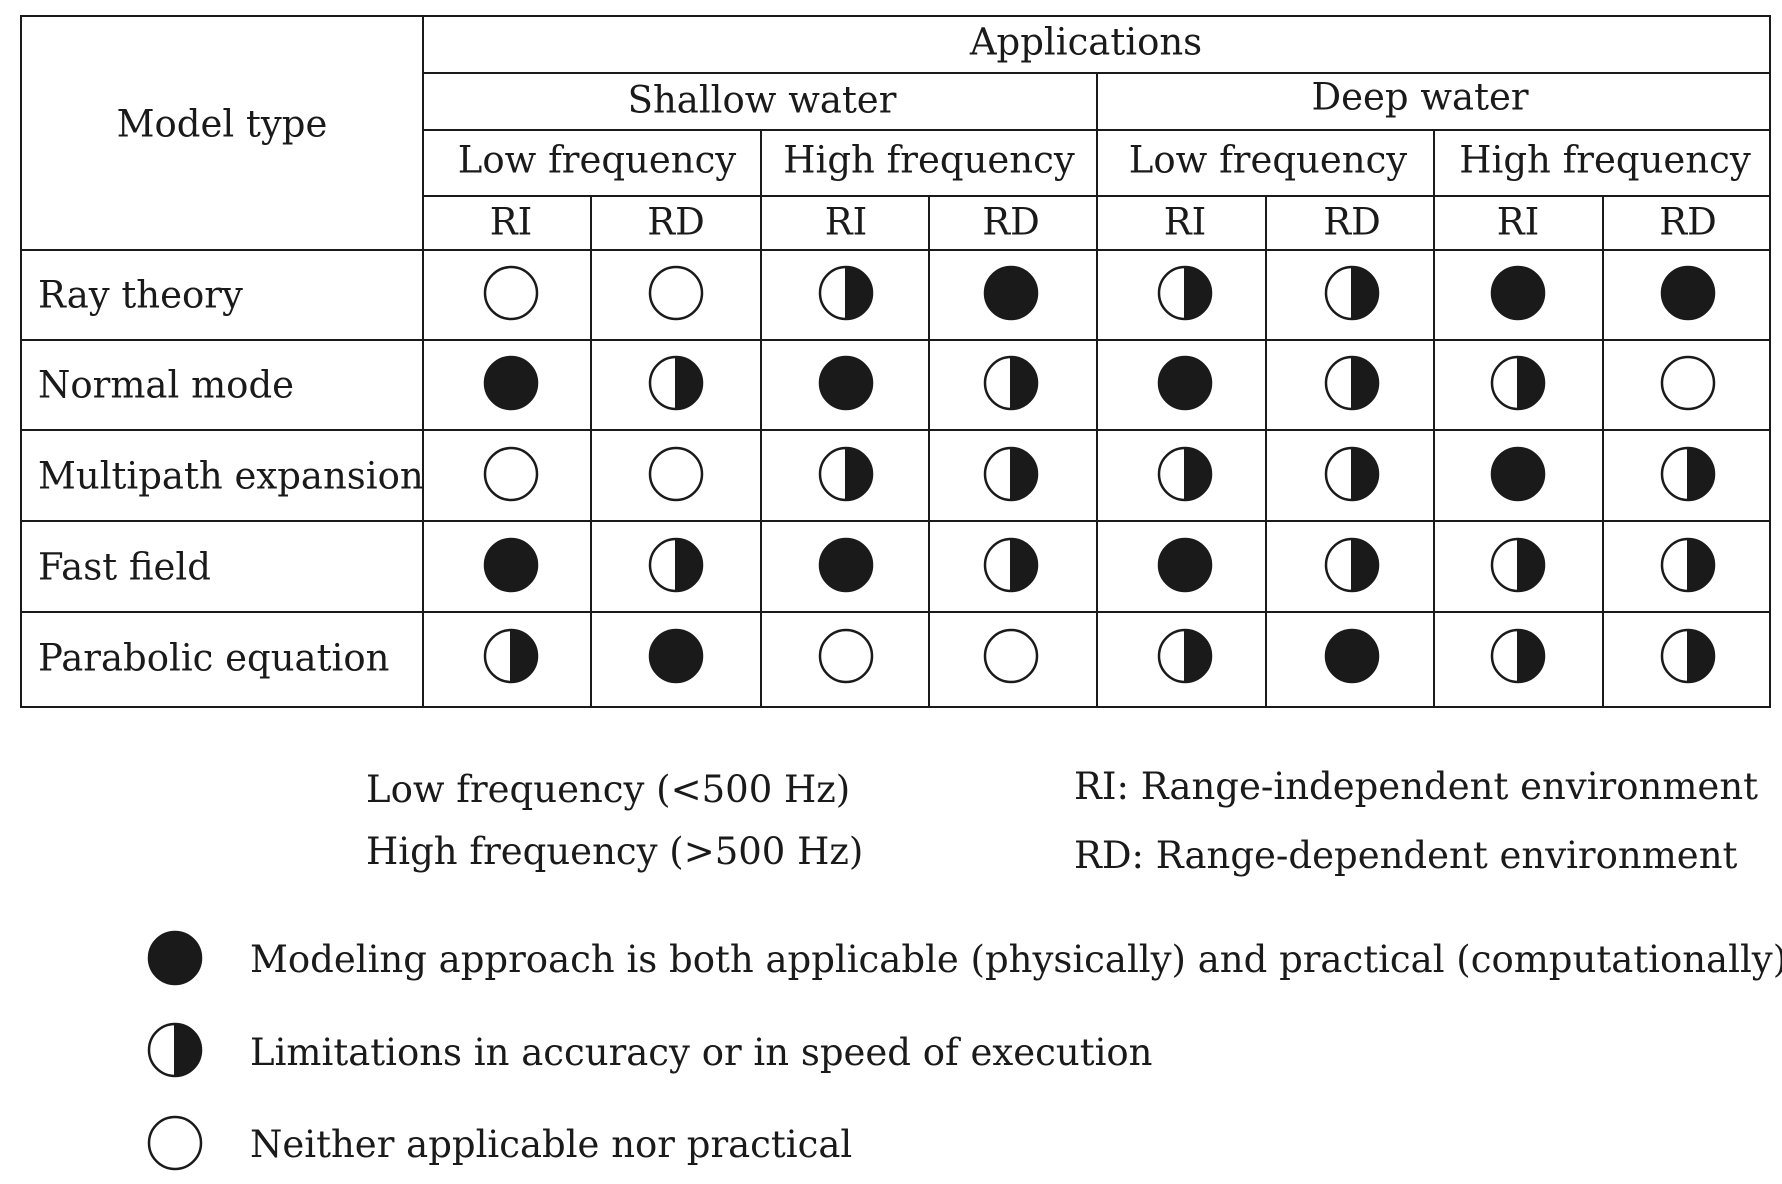 This screenshot has height=1184, width=1782. Describe the element at coordinates (175, 1052) in the screenshot. I see `legend-half-circle-icon` at that location.